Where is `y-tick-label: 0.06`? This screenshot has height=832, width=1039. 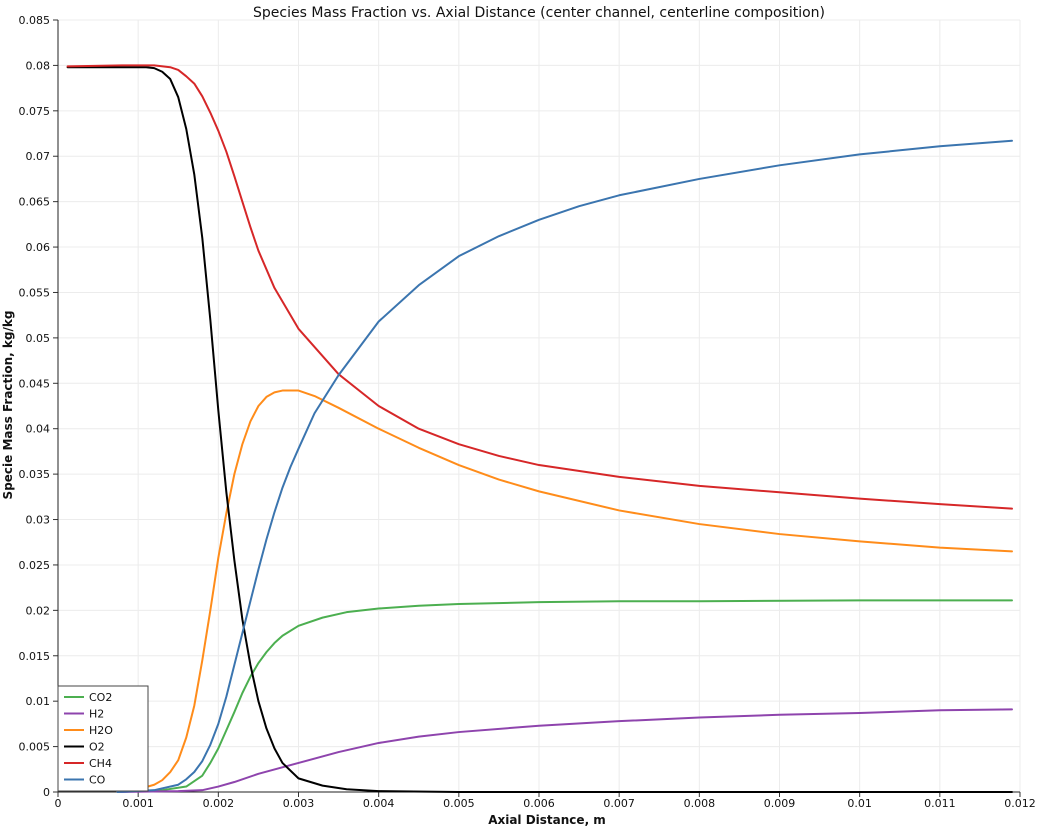 y-tick-label: 0.06 is located at coordinates (38, 247).